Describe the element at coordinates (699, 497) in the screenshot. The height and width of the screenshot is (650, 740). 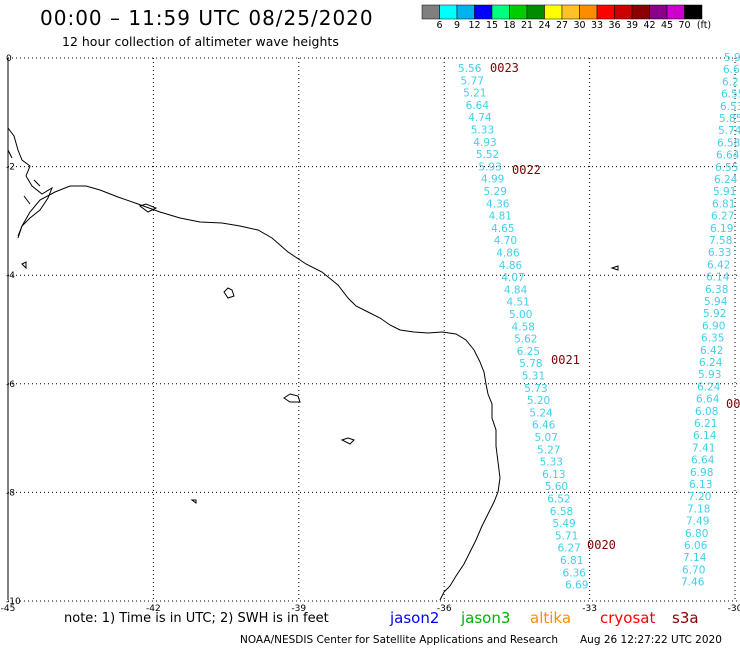
I see `swh-value: 7.20` at that location.